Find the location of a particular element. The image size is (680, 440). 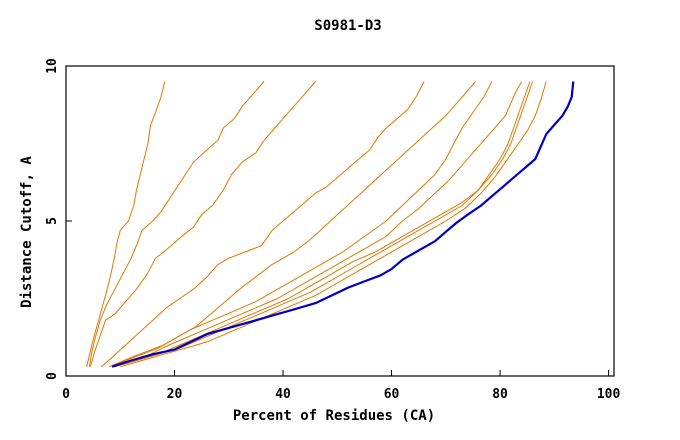

x-tick-label: 60 is located at coordinates (392, 394).